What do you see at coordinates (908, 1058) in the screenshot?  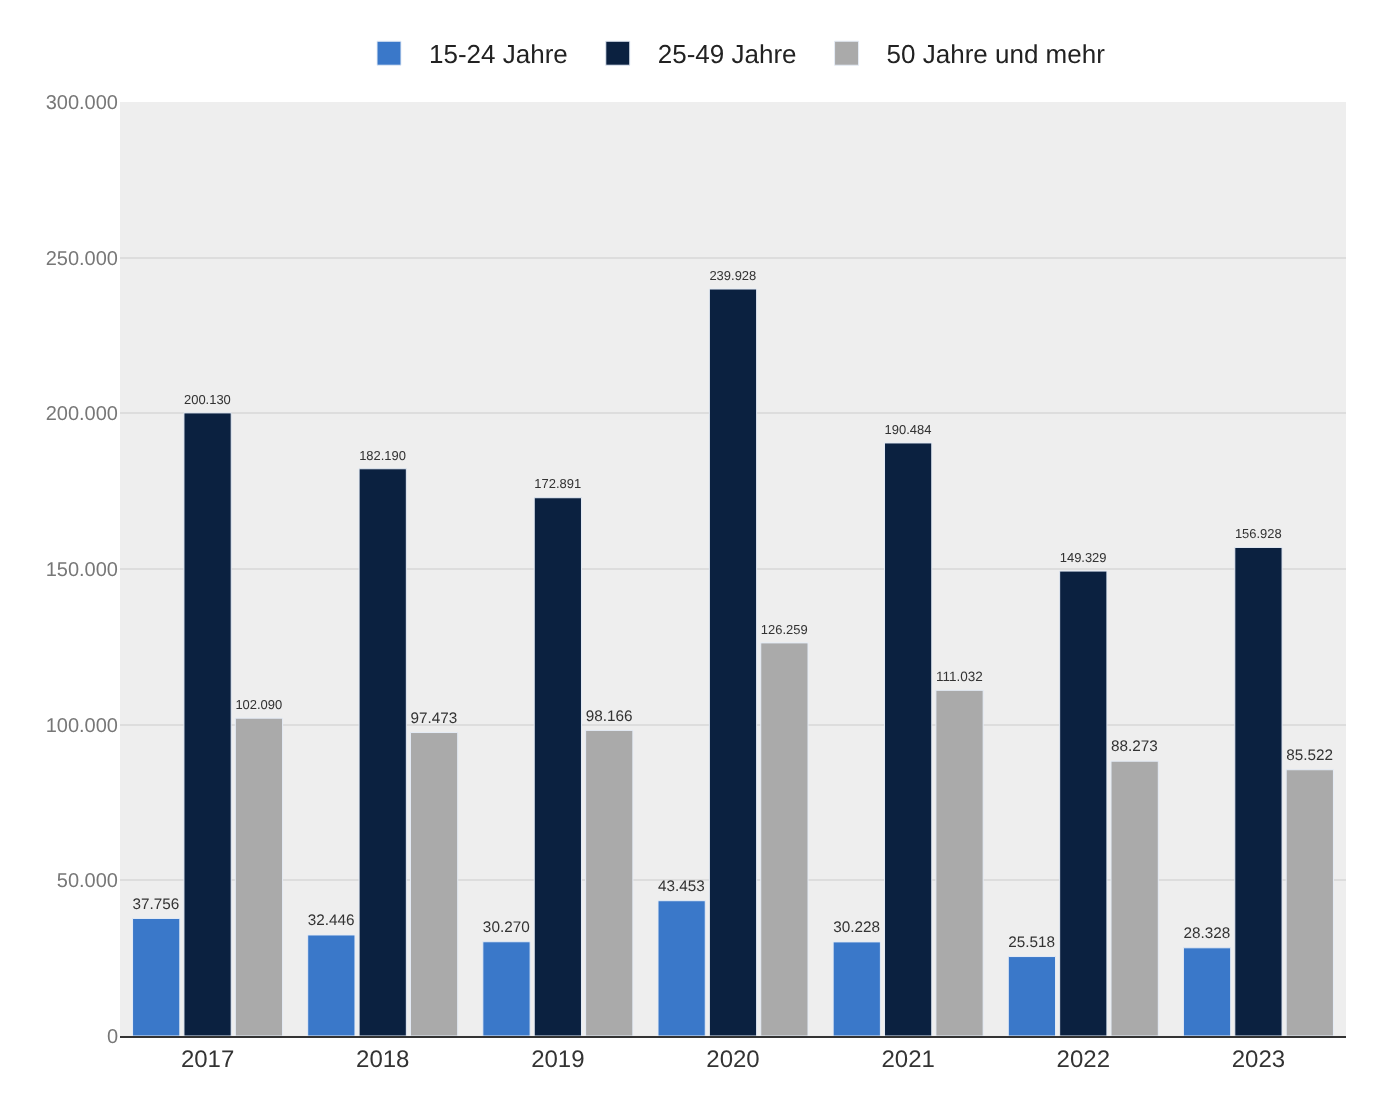 I see `x-tick-label: 2021` at bounding box center [908, 1058].